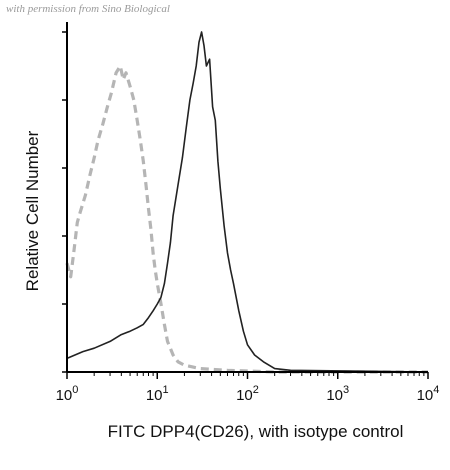 This screenshot has width=450, height=470. What do you see at coordinates (157, 394) in the screenshot?
I see `x-tick-label: 10¹` at bounding box center [157, 394].